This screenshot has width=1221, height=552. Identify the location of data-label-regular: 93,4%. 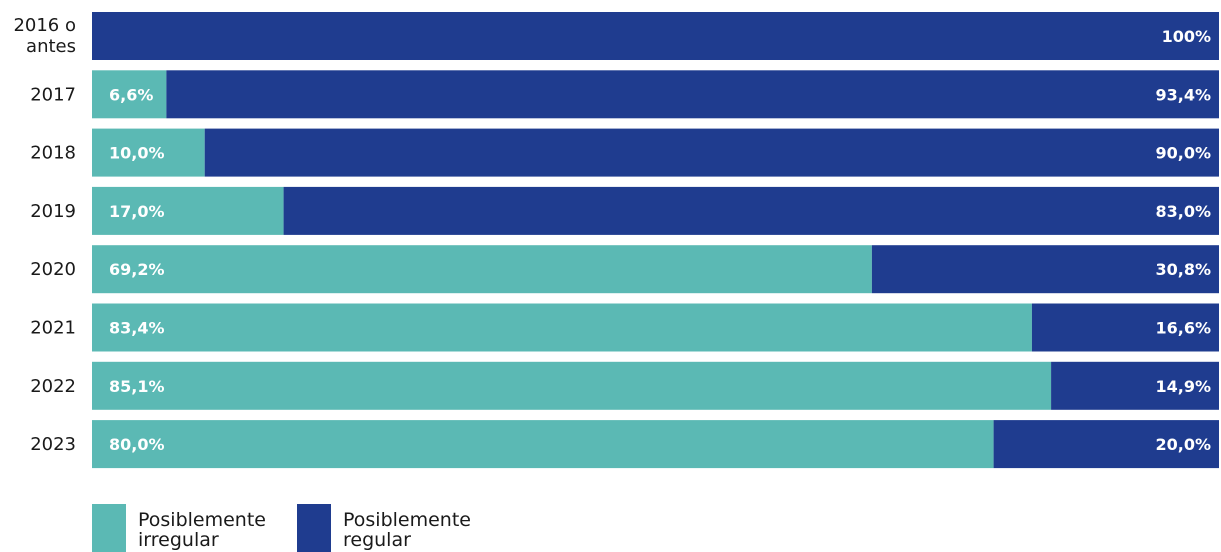
(1183, 94).